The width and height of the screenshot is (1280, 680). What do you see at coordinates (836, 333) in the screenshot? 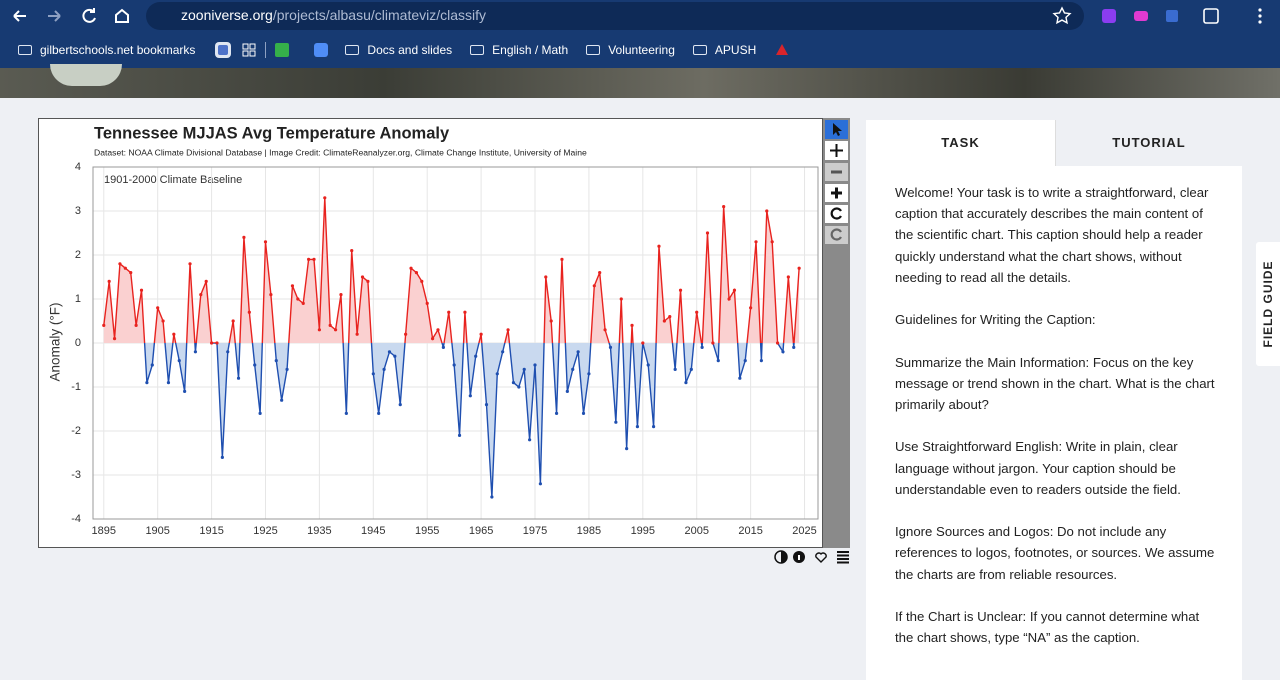
I see `chart-tools` at bounding box center [836, 333].